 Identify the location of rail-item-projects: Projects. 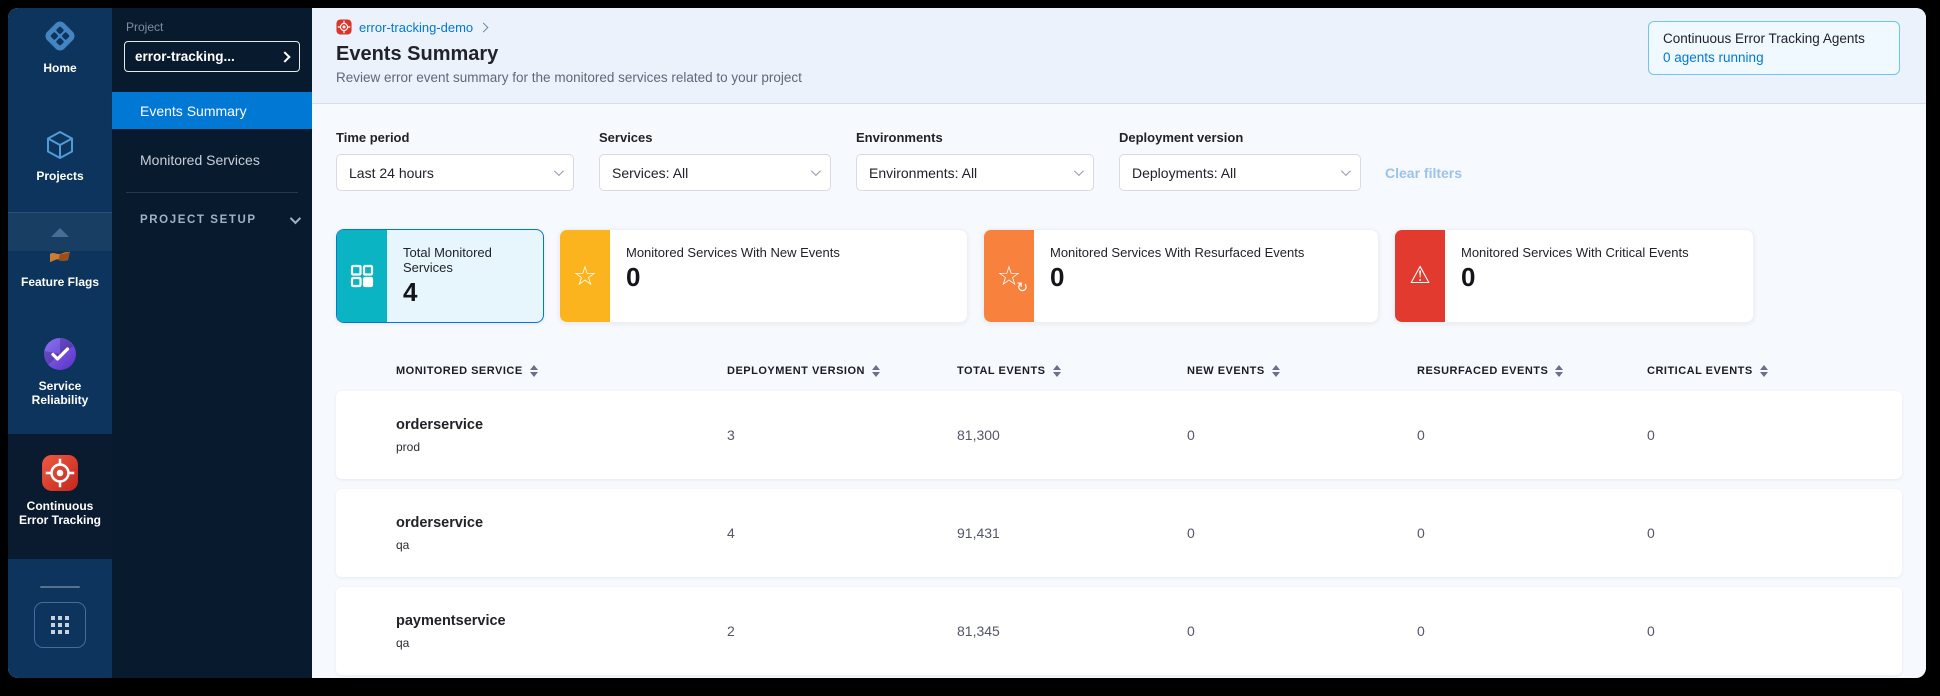
(60, 155).